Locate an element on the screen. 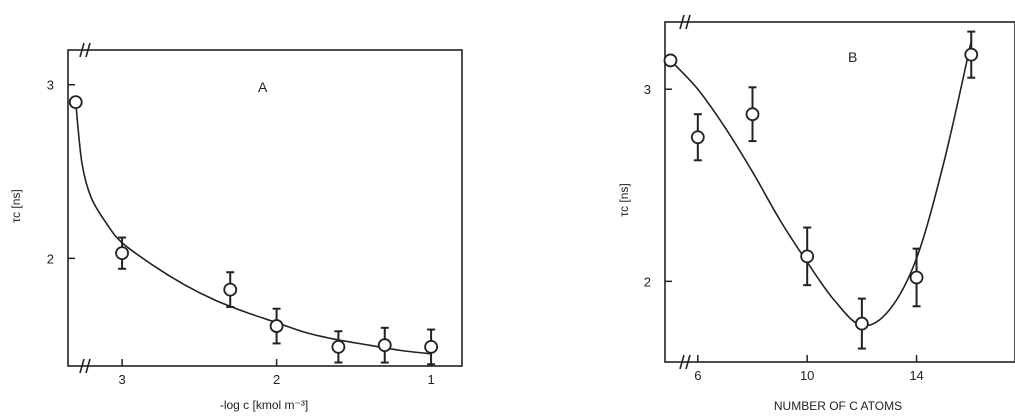 This screenshot has height=417, width=1015. panel-a-title: A is located at coordinates (263, 87).